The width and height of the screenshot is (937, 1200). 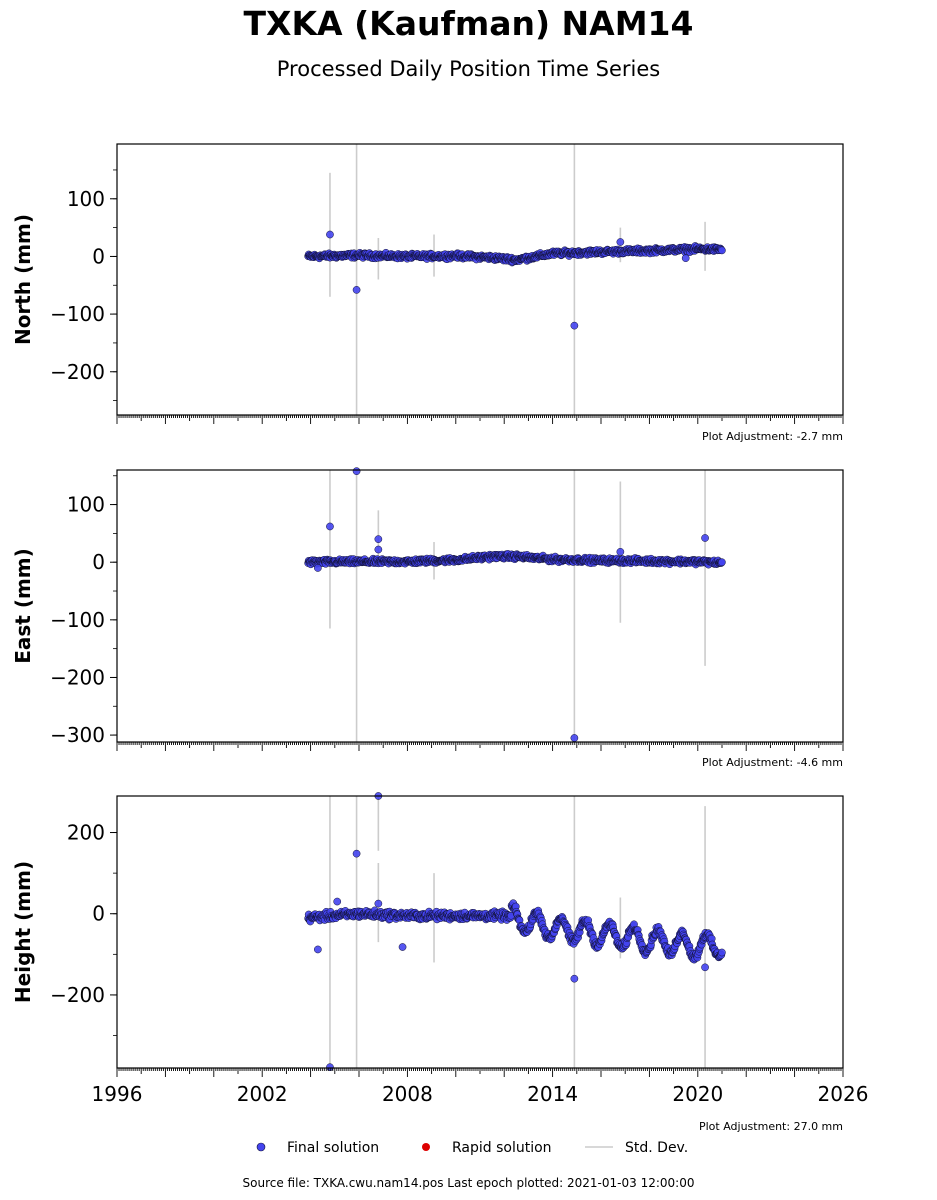 I want to click on x-tick-label: 2020, so click(x=697, y=1094).